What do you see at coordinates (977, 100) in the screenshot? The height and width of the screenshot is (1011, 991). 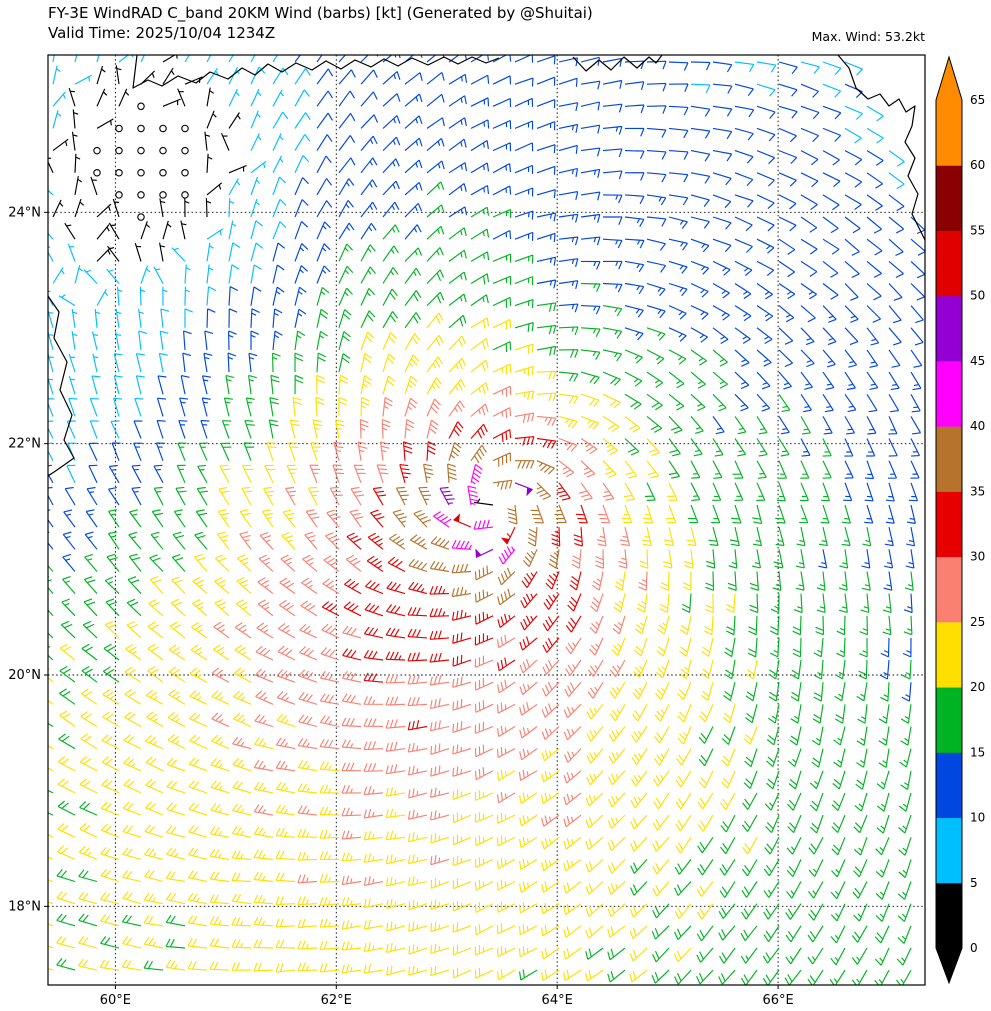 I see `colorbar-tick-label: 65` at bounding box center [977, 100].